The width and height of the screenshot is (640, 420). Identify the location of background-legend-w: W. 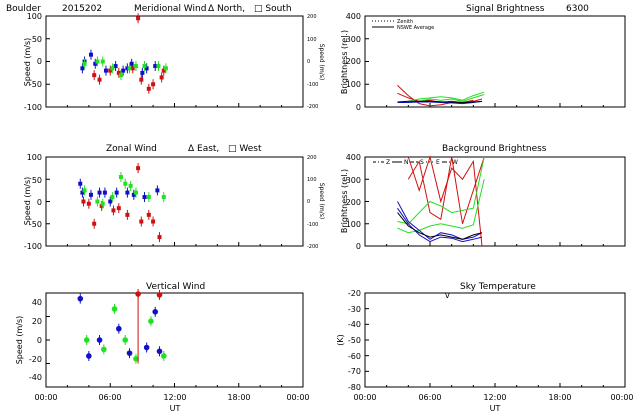
(455, 162).